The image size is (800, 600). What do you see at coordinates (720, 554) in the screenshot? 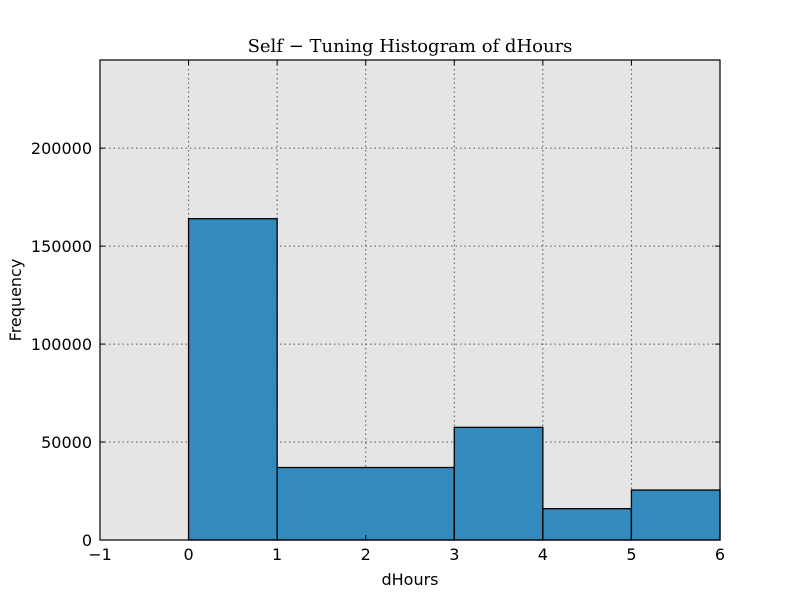
I see `x-tick-label: 6` at bounding box center [720, 554].